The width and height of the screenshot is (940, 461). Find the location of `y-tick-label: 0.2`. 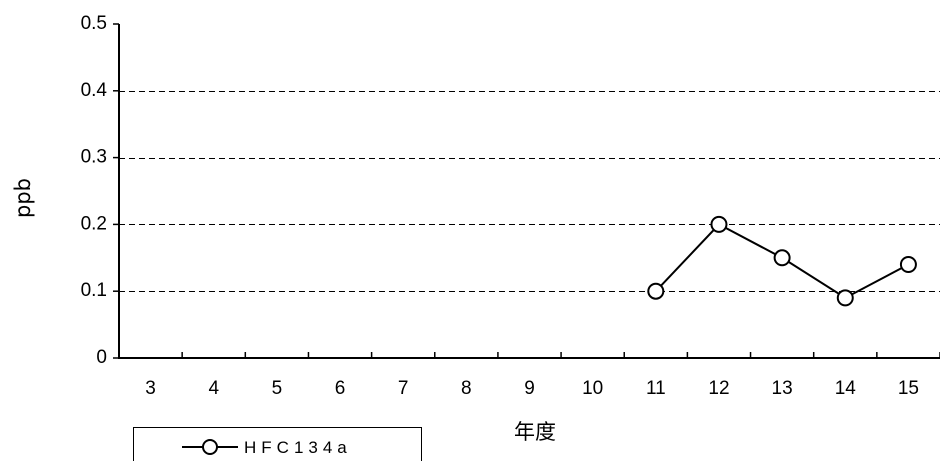

y-tick-label: 0.2 is located at coordinates (94, 223).